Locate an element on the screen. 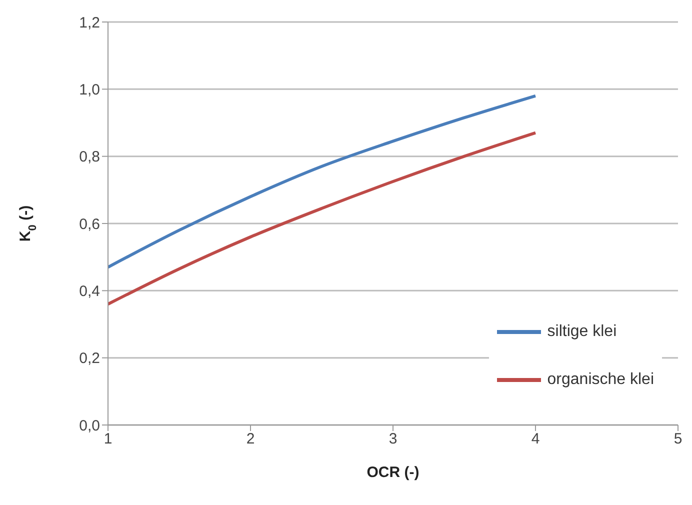 The width and height of the screenshot is (692, 505). x-tick-label: 5 is located at coordinates (678, 439).